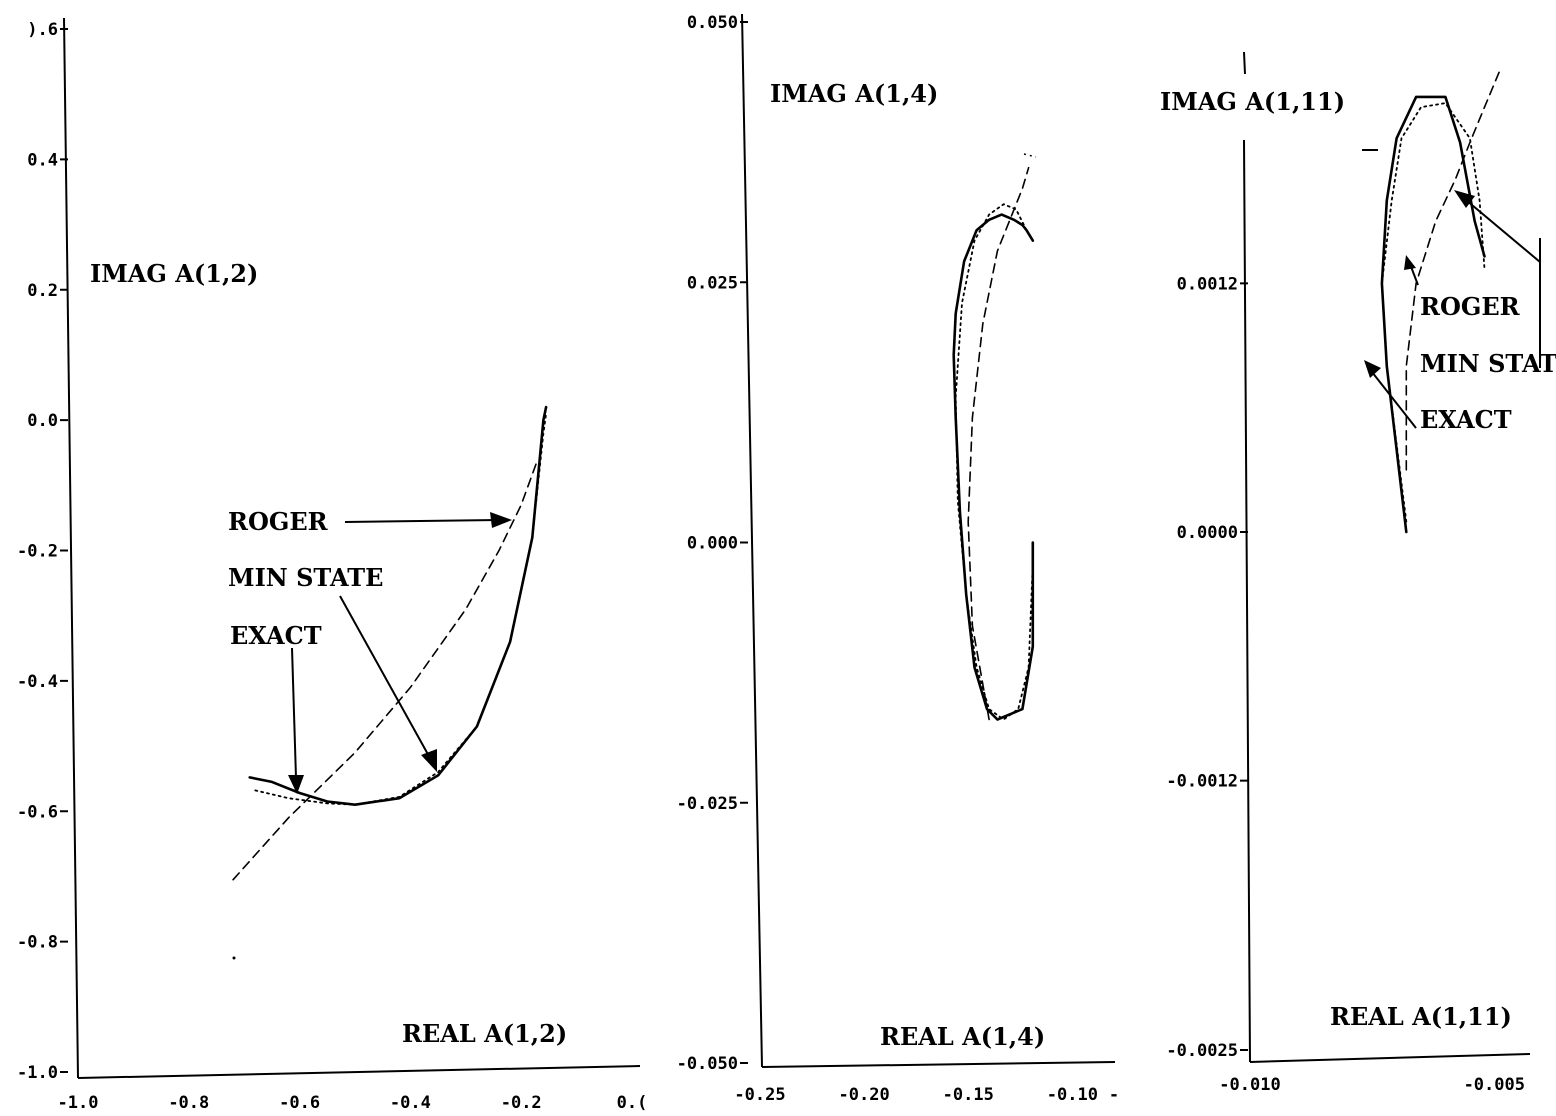  What do you see at coordinates (174, 273) in the screenshot?
I see `y-axis-label: IMAG A(1,2)` at bounding box center [174, 273].